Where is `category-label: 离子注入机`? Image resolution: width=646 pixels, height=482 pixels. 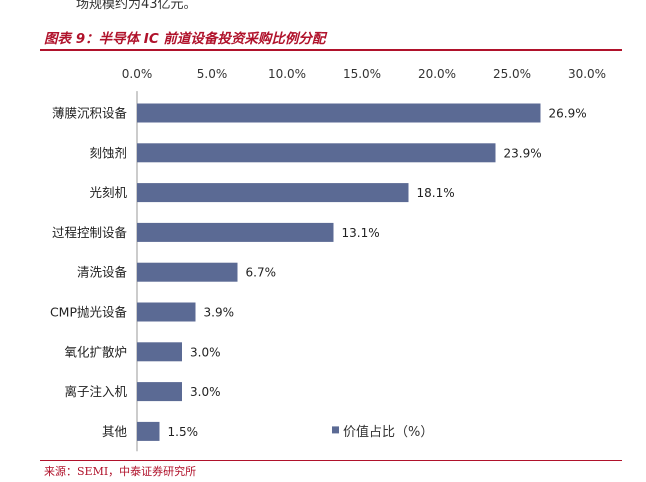
category-label: 离子注入机 is located at coordinates (95, 391).